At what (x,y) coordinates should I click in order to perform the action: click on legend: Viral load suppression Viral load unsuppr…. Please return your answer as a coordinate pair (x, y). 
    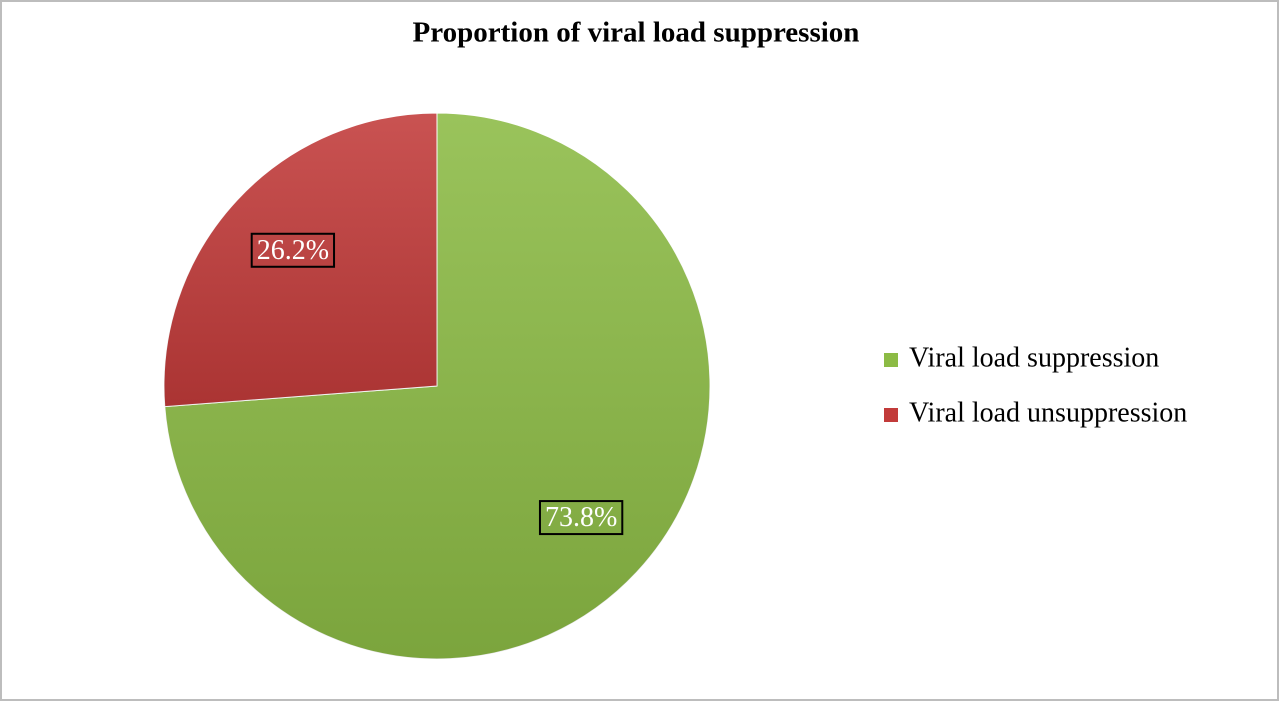
    Looking at the image, I should click on (1035, 385).